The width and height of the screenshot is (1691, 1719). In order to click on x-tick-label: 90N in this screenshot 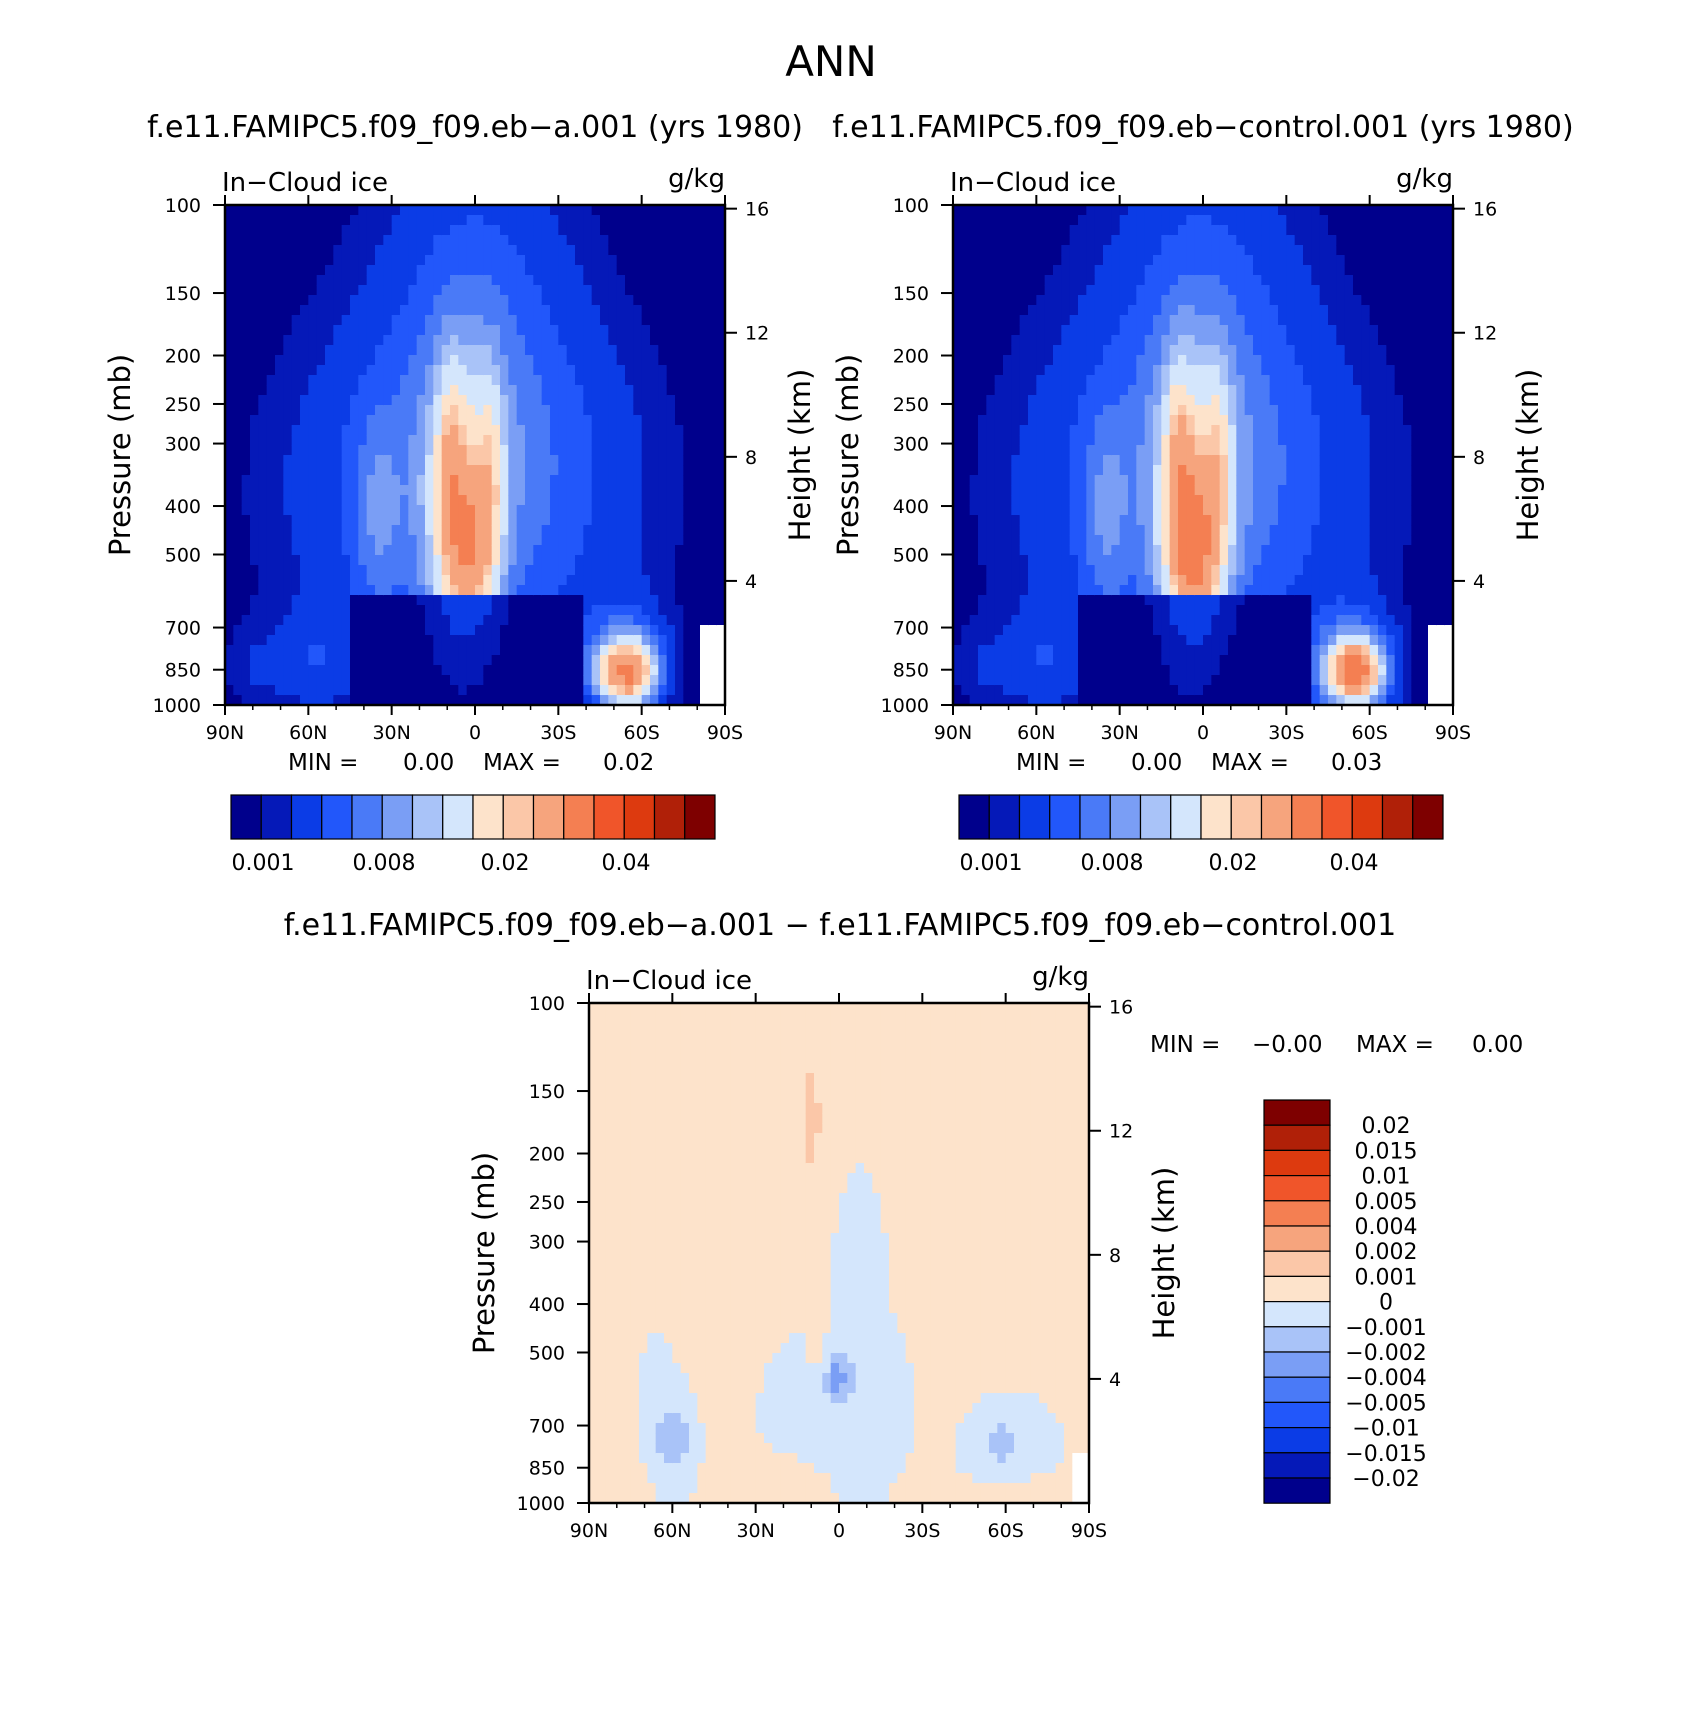, I will do `click(225, 733)`.